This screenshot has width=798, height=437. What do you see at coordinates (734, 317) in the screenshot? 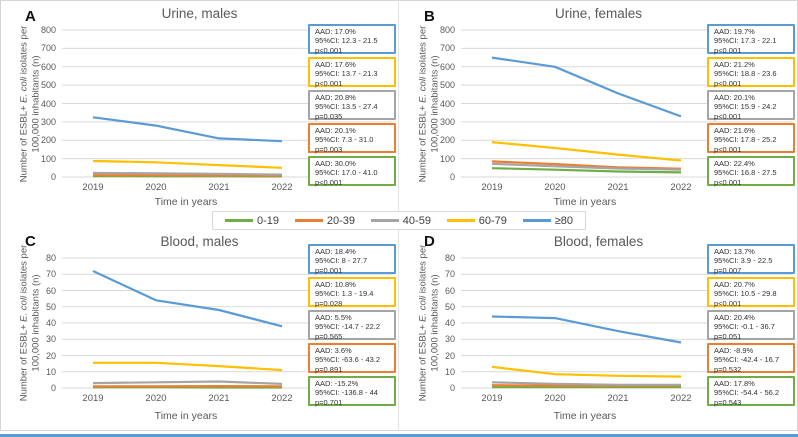
I see `annotation-aad: AAD: 20.4%` at bounding box center [734, 317].